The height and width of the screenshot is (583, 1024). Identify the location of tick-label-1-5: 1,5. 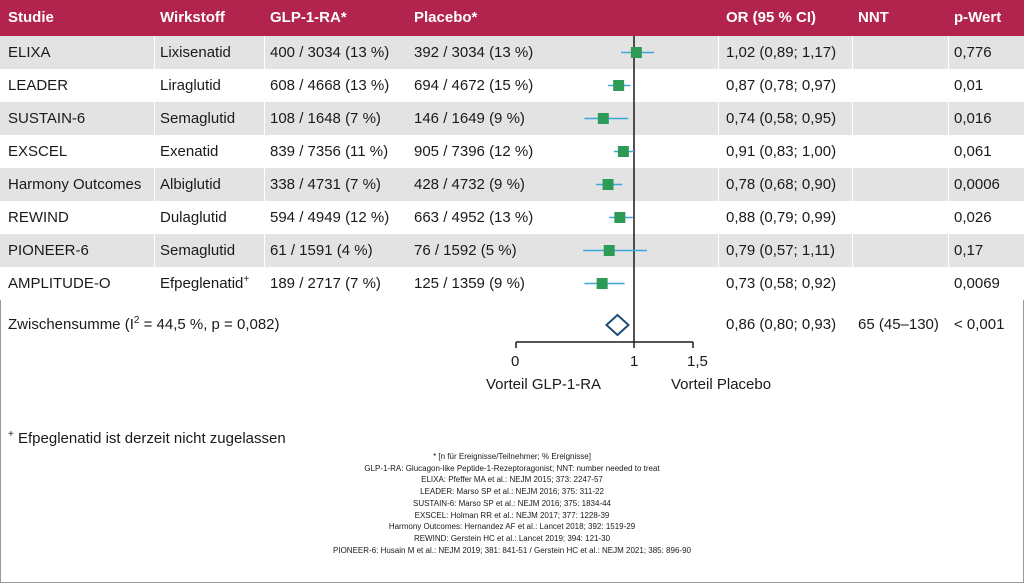
(697, 361).